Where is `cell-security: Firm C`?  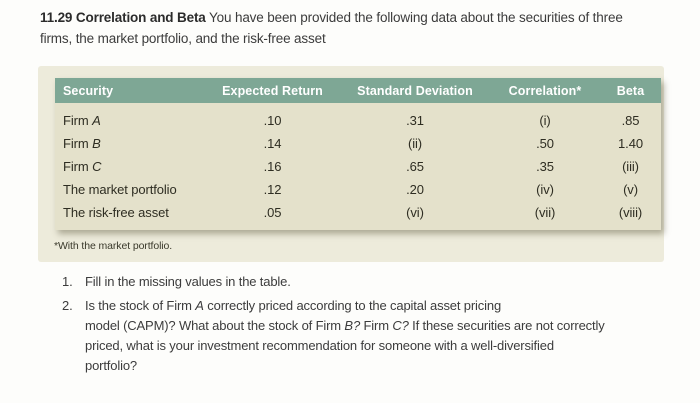 cell-security: Firm C is located at coordinates (82, 166).